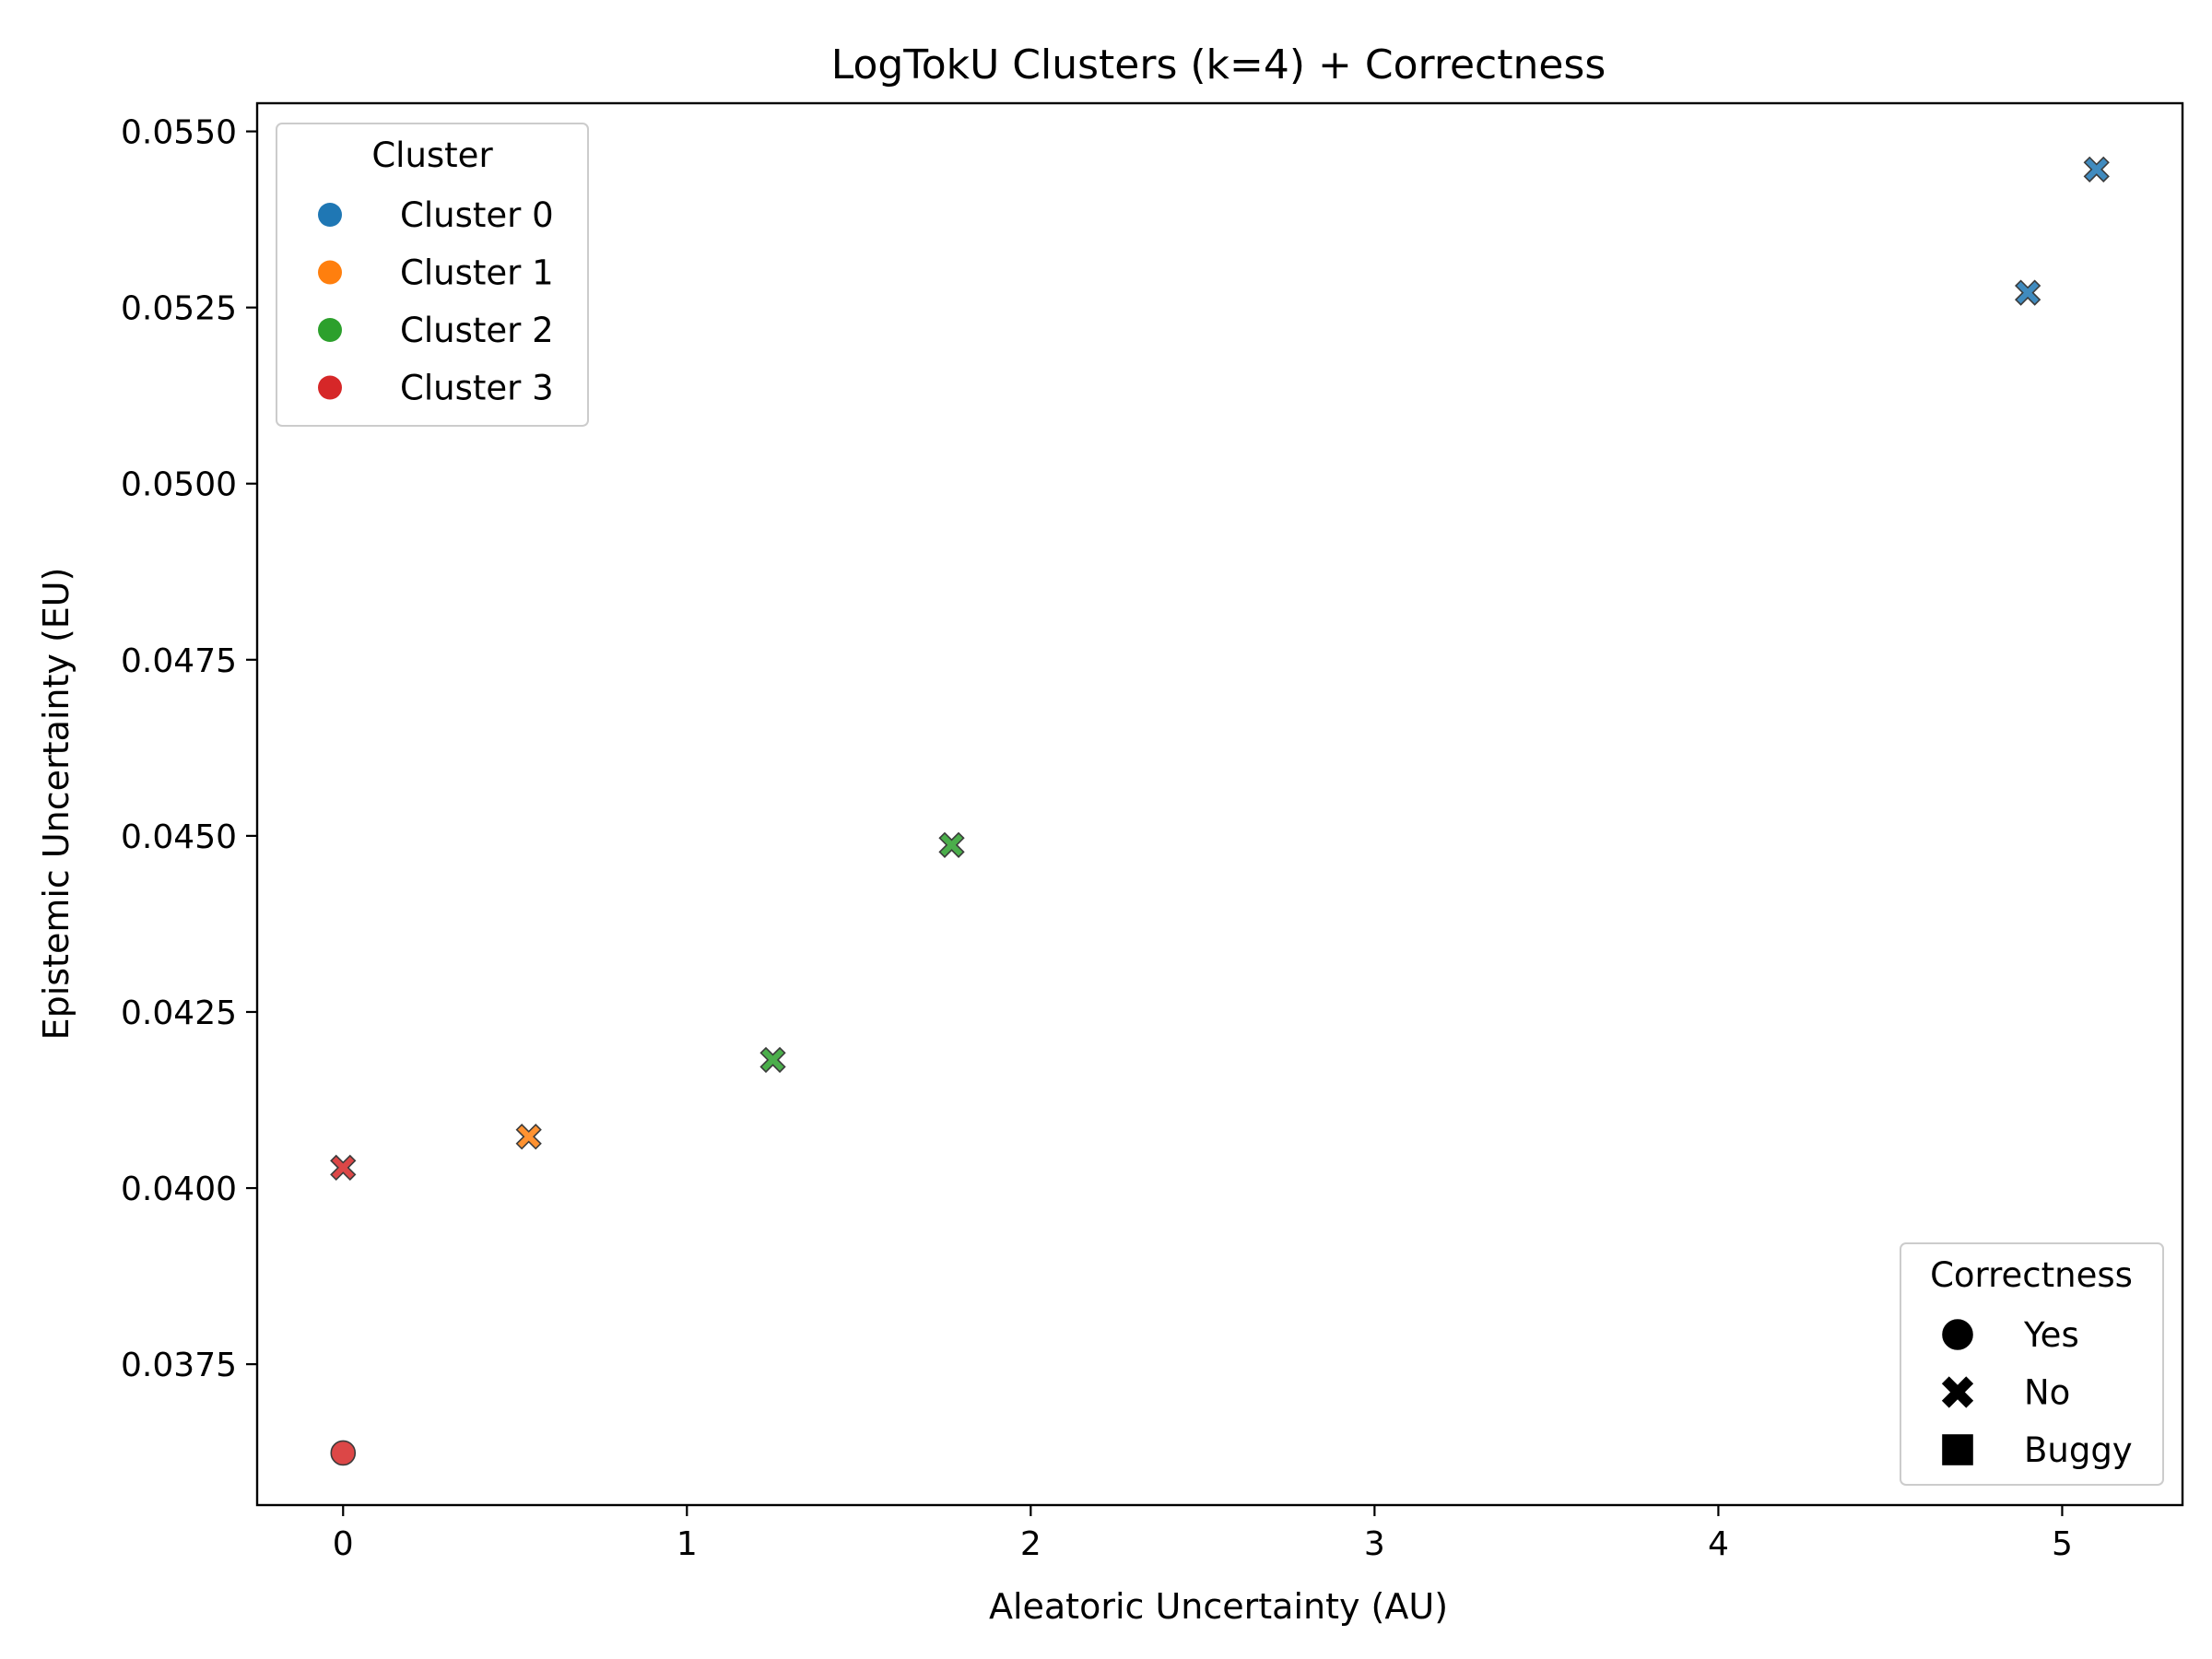  I want to click on y-tick-label: 0.0550, so click(179, 133).